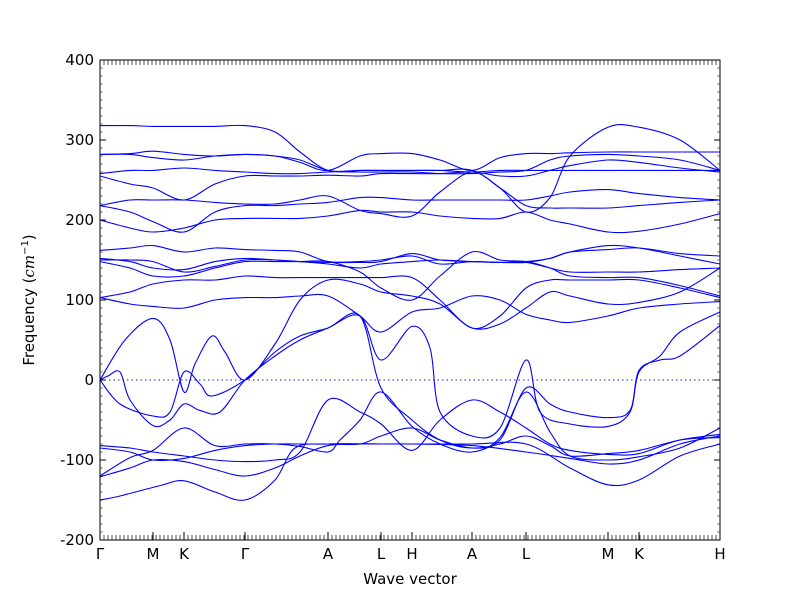 The height and width of the screenshot is (600, 800). What do you see at coordinates (79, 60) in the screenshot?
I see `y-tick-label: 400` at bounding box center [79, 60].